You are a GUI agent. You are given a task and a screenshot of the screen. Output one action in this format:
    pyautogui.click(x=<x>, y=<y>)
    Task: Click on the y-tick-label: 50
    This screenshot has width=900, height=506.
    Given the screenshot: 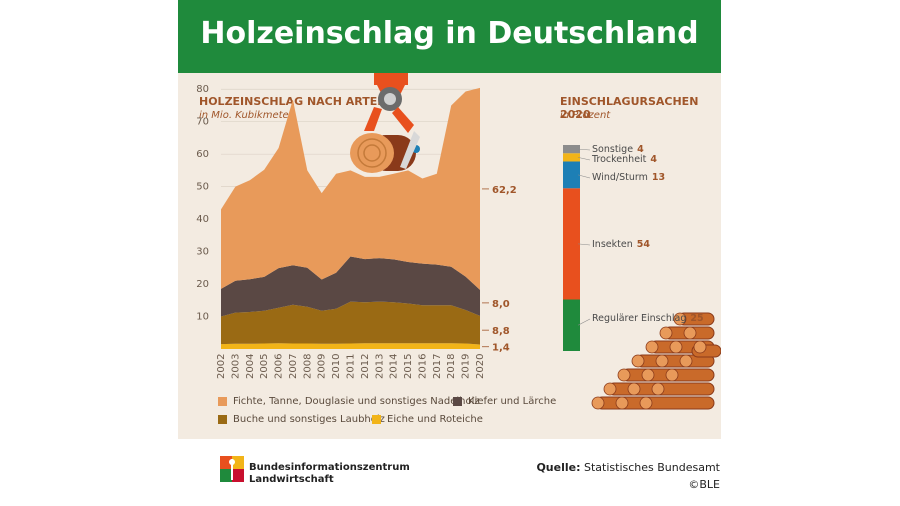 What is the action you would take?
    pyautogui.click(x=202, y=187)
    